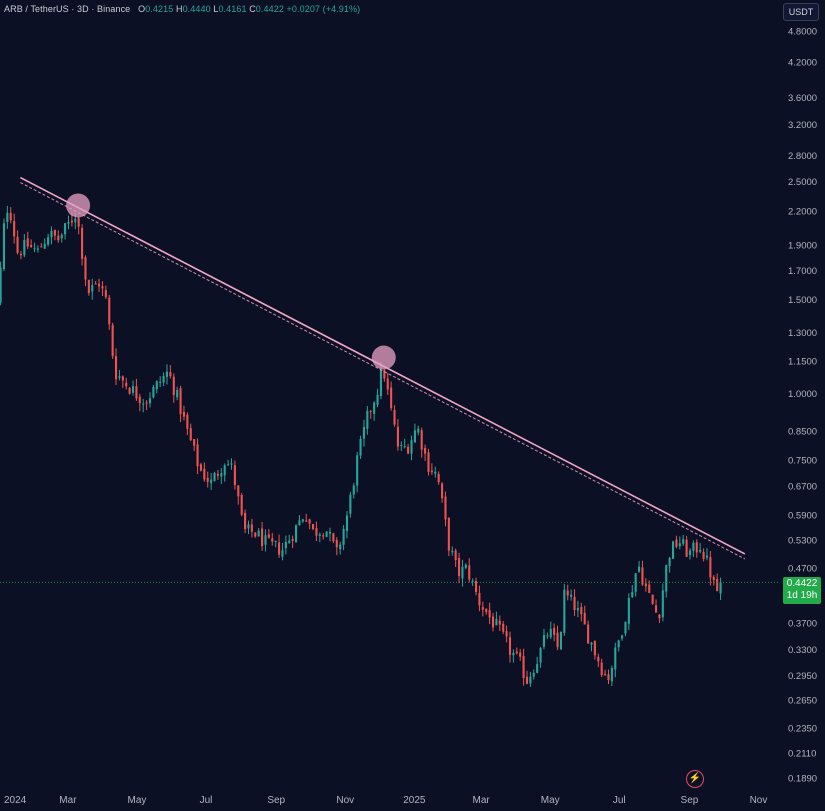 The width and height of the screenshot is (825, 811). What do you see at coordinates (68, 800) in the screenshot?
I see `time-tick-label: Mar` at bounding box center [68, 800].